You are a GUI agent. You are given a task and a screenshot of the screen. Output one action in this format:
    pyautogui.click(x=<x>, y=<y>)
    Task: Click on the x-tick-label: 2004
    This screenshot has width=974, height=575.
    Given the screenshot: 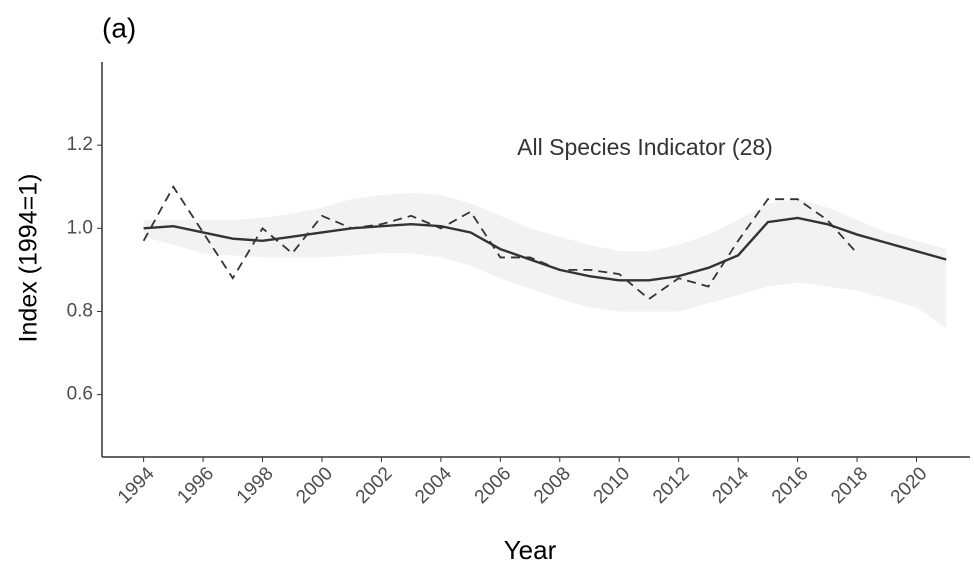 What is the action you would take?
    pyautogui.click(x=433, y=485)
    